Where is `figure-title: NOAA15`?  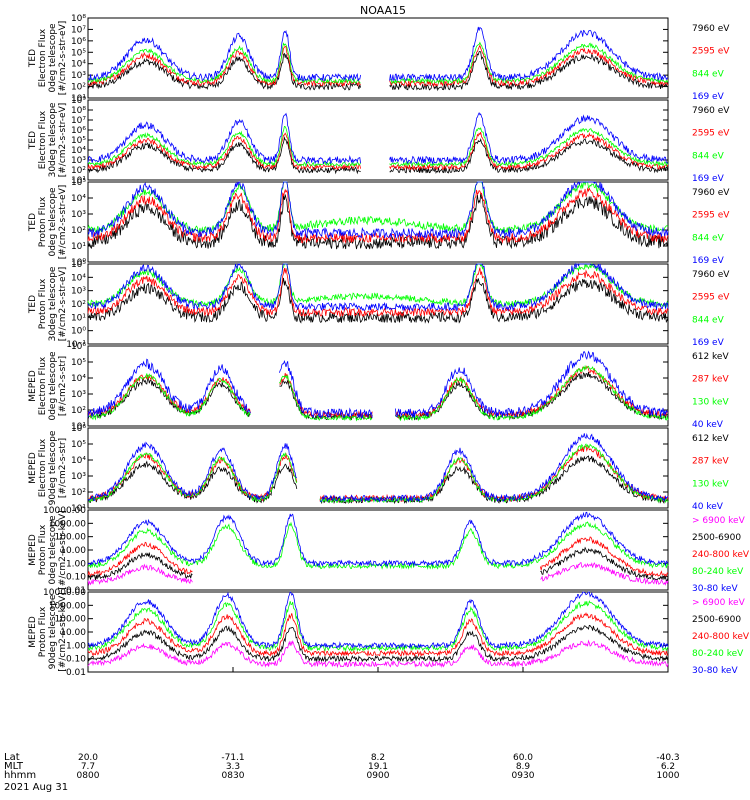 figure-title: NOAA15 is located at coordinates (383, 10).